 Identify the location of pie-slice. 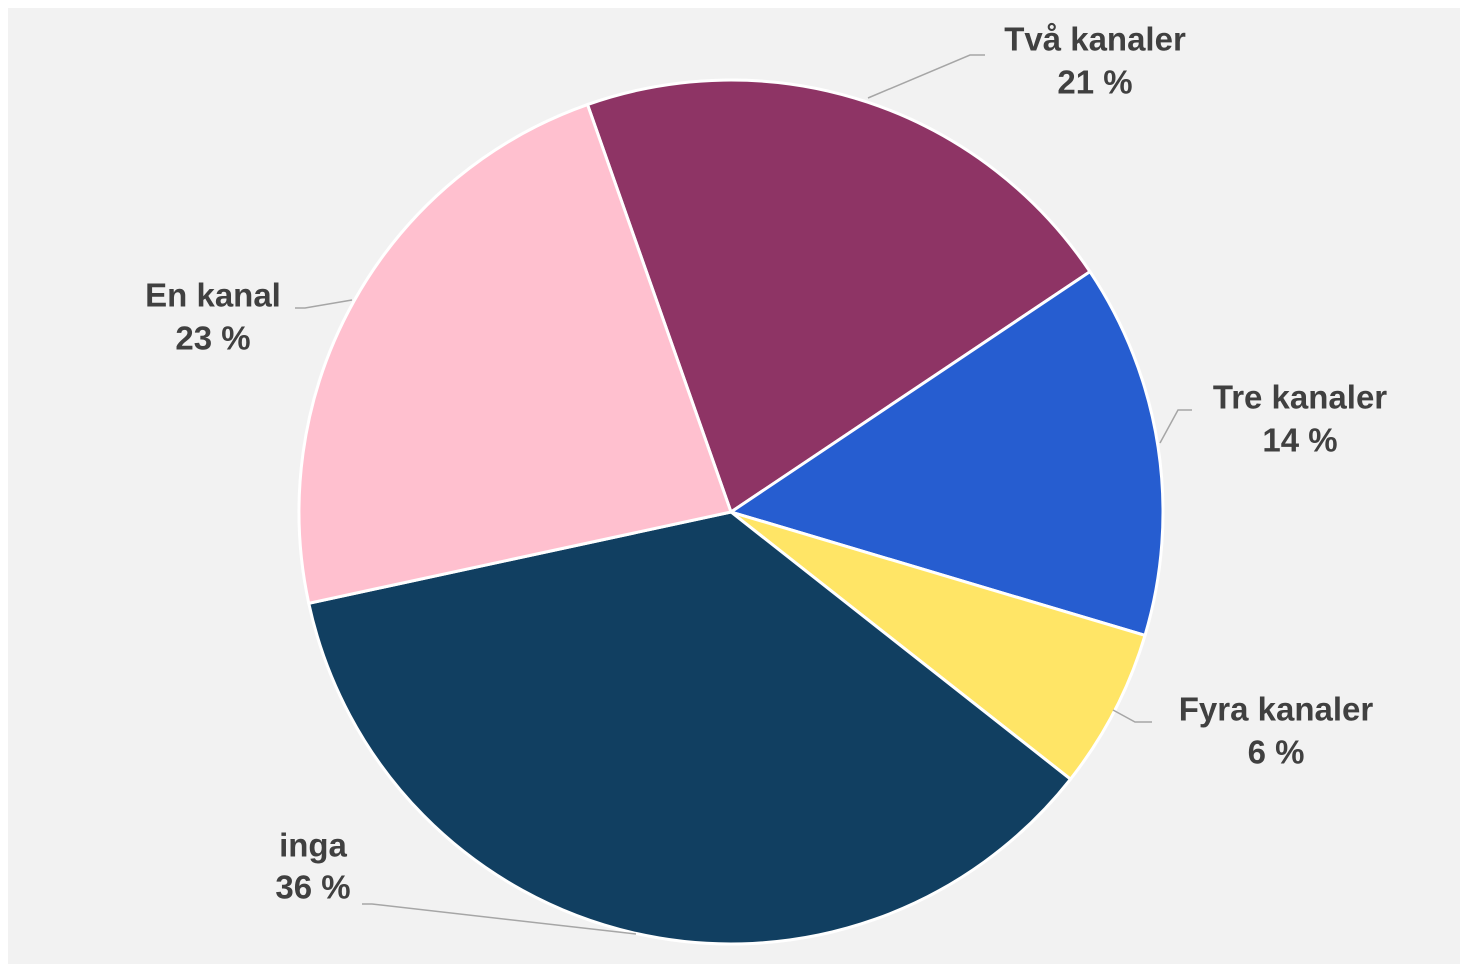
(946, 453).